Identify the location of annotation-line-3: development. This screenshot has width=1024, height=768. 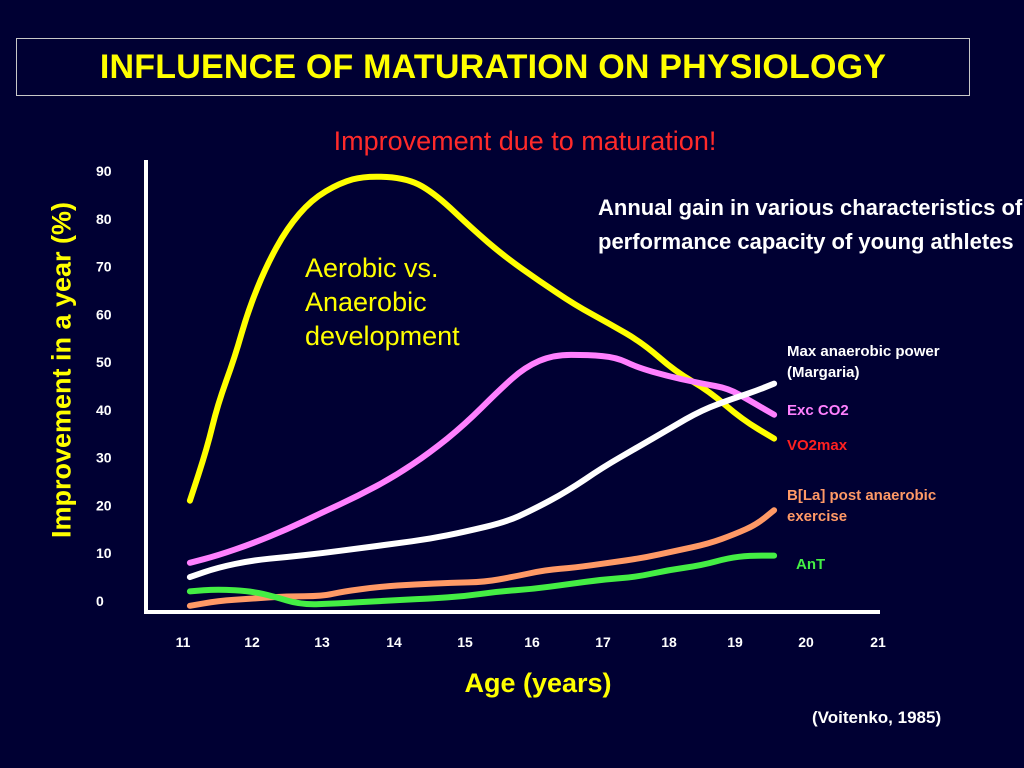
(382, 336).